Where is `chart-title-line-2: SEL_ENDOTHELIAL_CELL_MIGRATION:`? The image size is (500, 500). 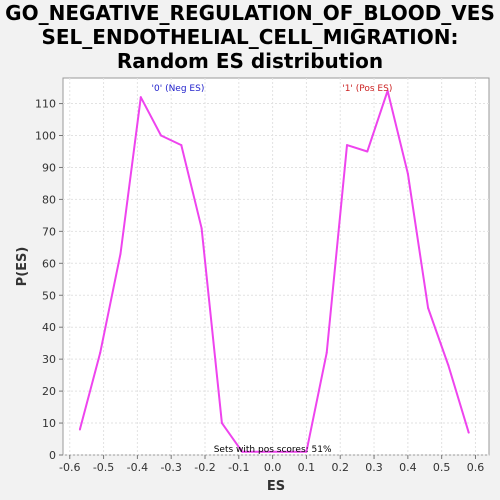 chart-title-line-2: SEL_ENDOTHELIAL_CELL_MIGRATION: is located at coordinates (250, 37).